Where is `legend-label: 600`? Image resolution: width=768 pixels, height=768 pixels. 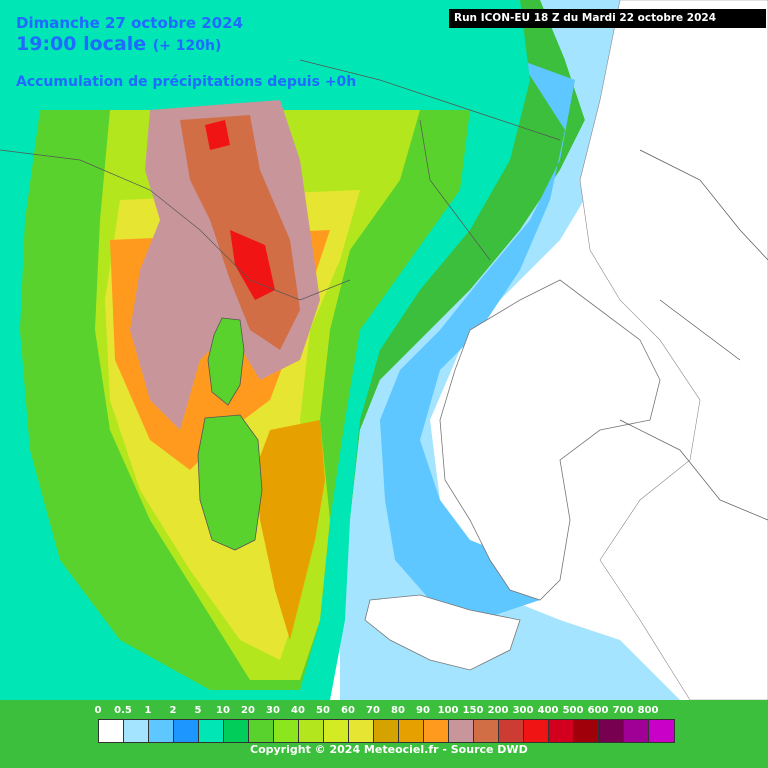 legend-label: 600 is located at coordinates (598, 710).